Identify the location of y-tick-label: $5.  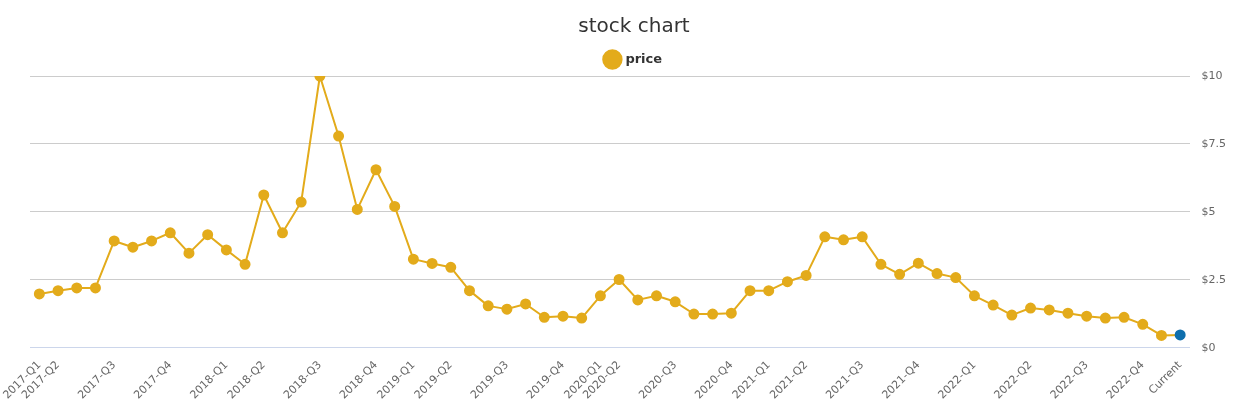
(1208, 211).